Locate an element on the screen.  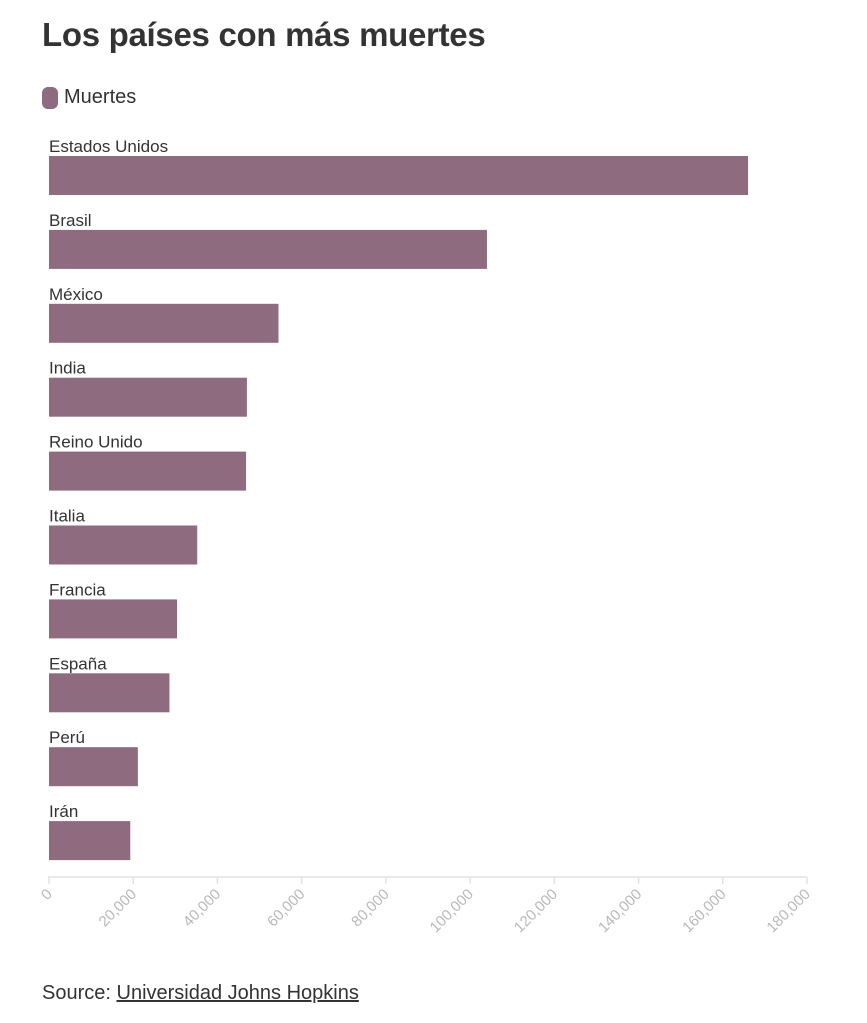
x-tick-label: 20,000 is located at coordinates (118, 908).